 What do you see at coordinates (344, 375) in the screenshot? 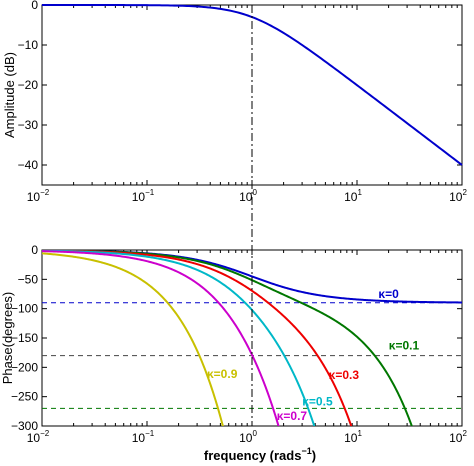
I see `phase-curve-label: κ=0.3` at bounding box center [344, 375].